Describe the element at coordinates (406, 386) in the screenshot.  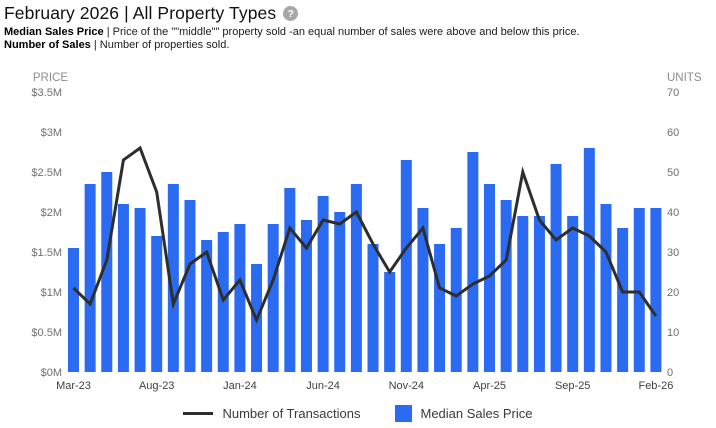
I see `x-axis-label-Nov-24: Nov-24` at that location.